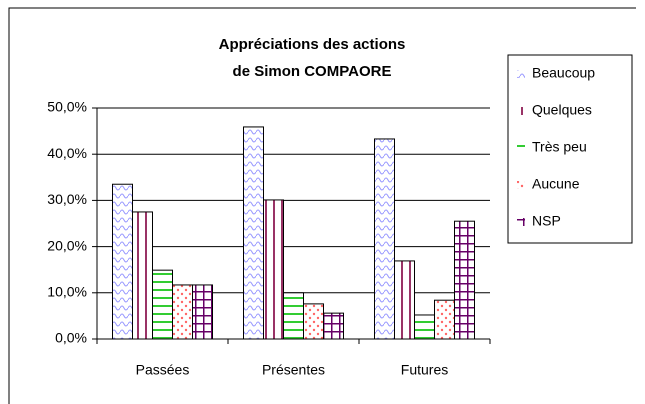 The image size is (645, 404). I want to click on y-tick-label: 20,0%, so click(67, 245).